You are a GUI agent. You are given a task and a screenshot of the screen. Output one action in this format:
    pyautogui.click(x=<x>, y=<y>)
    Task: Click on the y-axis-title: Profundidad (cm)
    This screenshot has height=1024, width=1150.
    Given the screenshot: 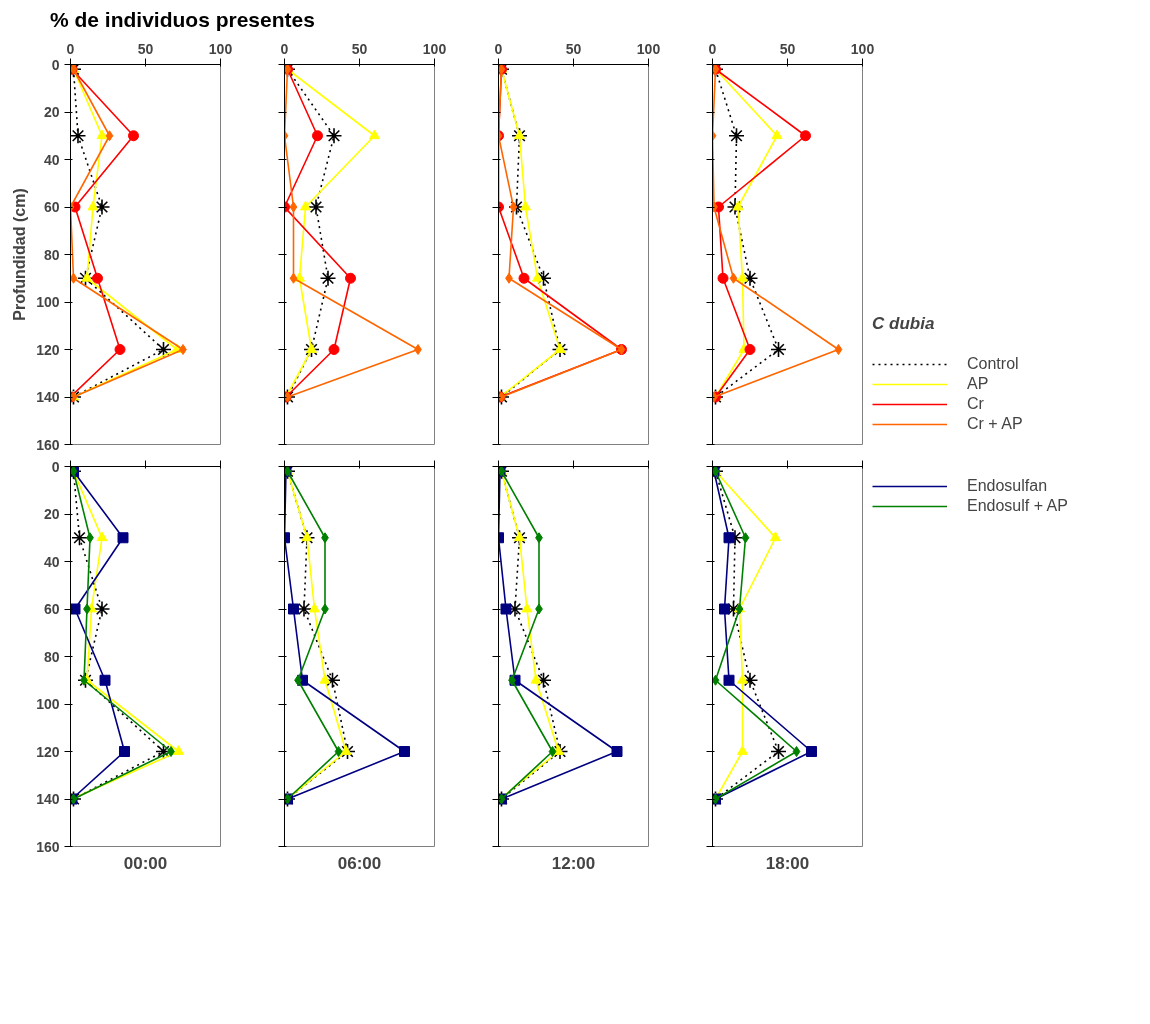 What is the action you would take?
    pyautogui.click(x=20, y=254)
    